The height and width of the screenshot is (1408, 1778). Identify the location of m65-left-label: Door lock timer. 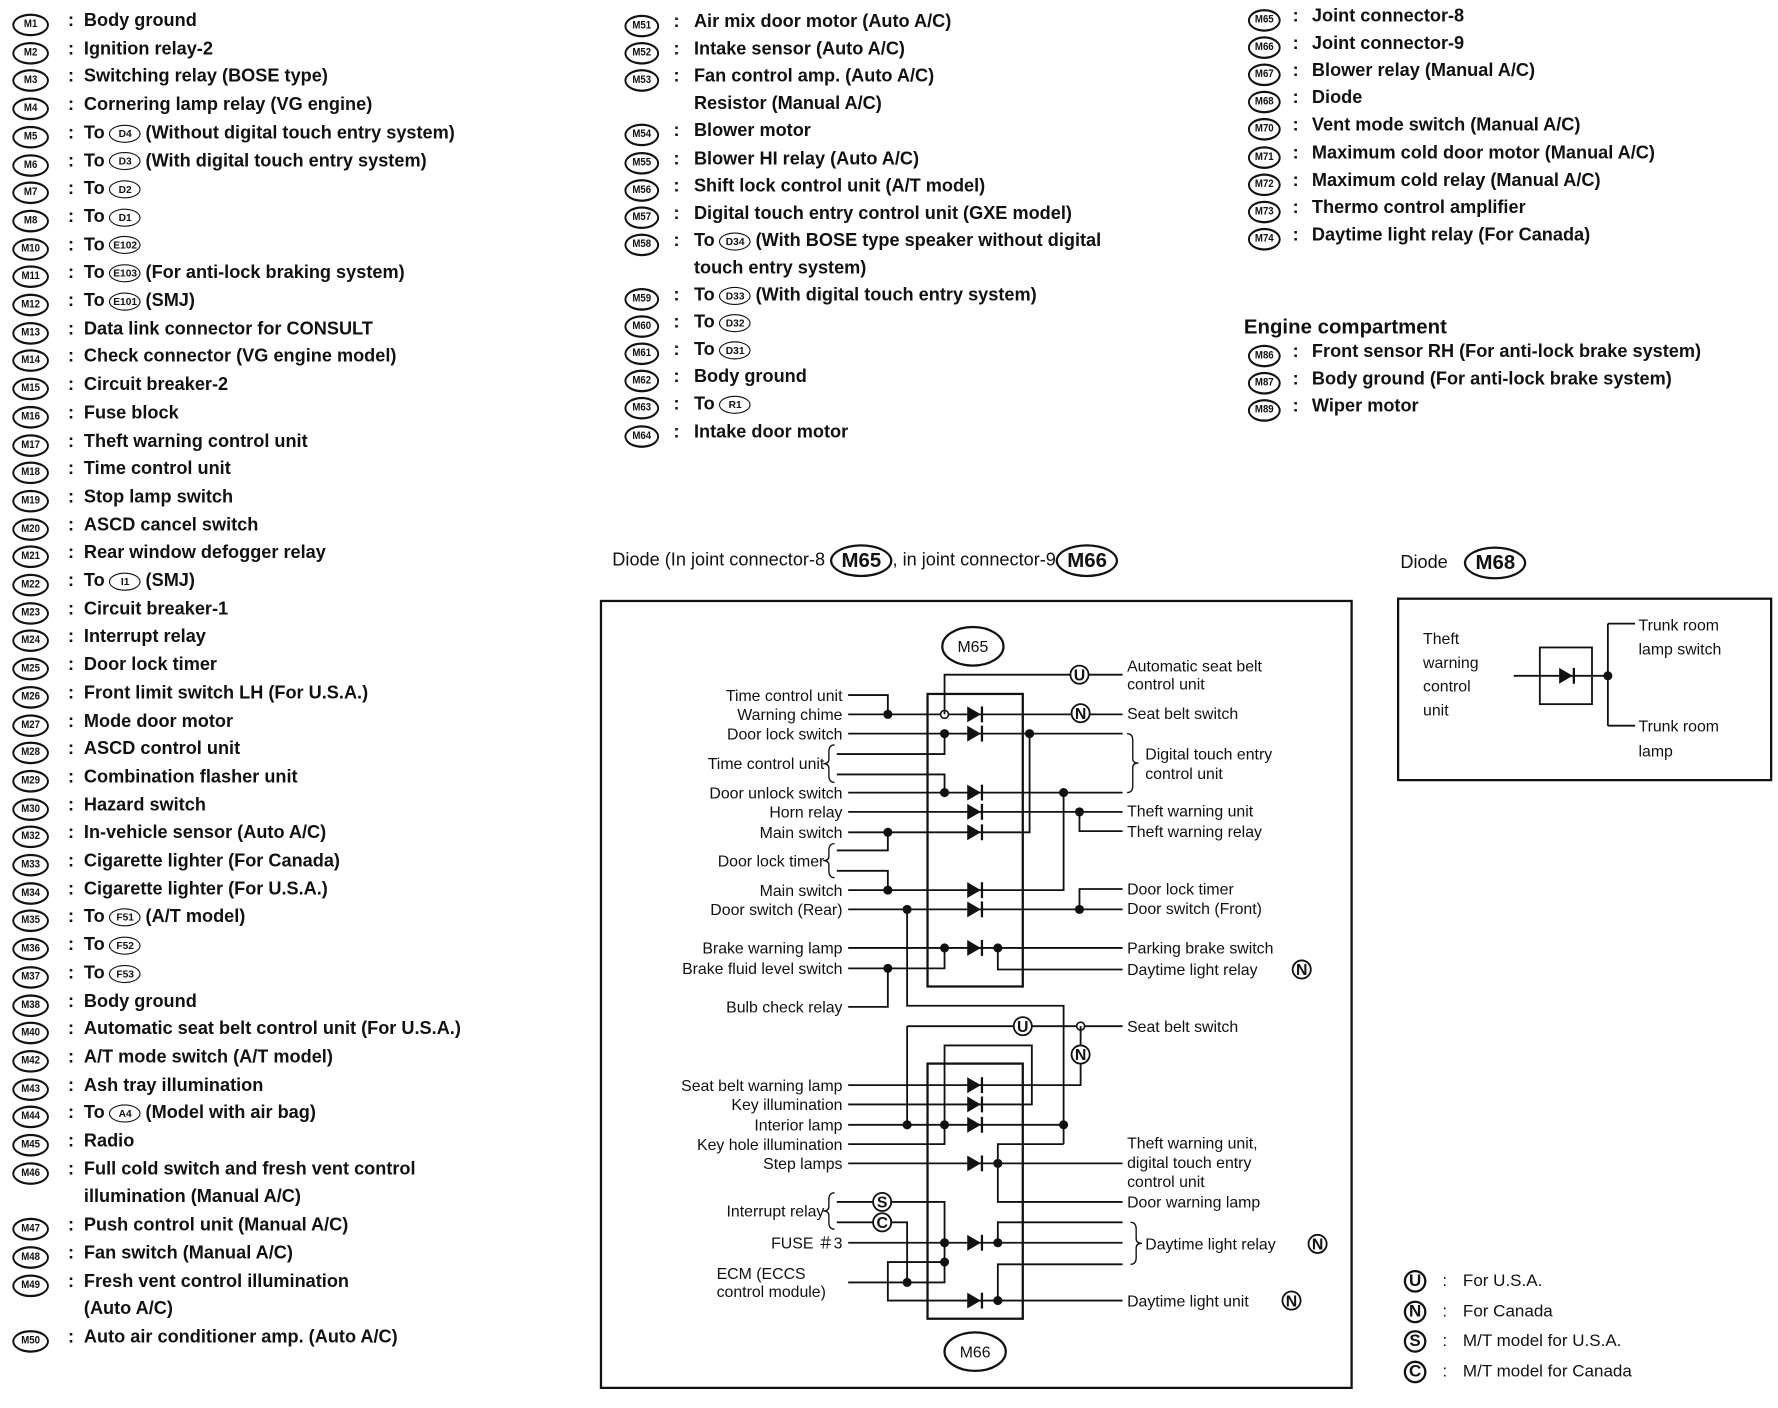
(771, 861).